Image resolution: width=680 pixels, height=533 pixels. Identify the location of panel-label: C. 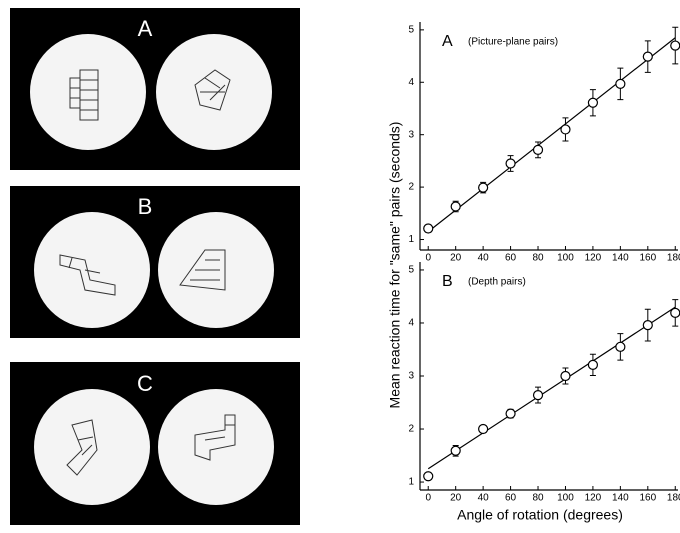
(145, 383).